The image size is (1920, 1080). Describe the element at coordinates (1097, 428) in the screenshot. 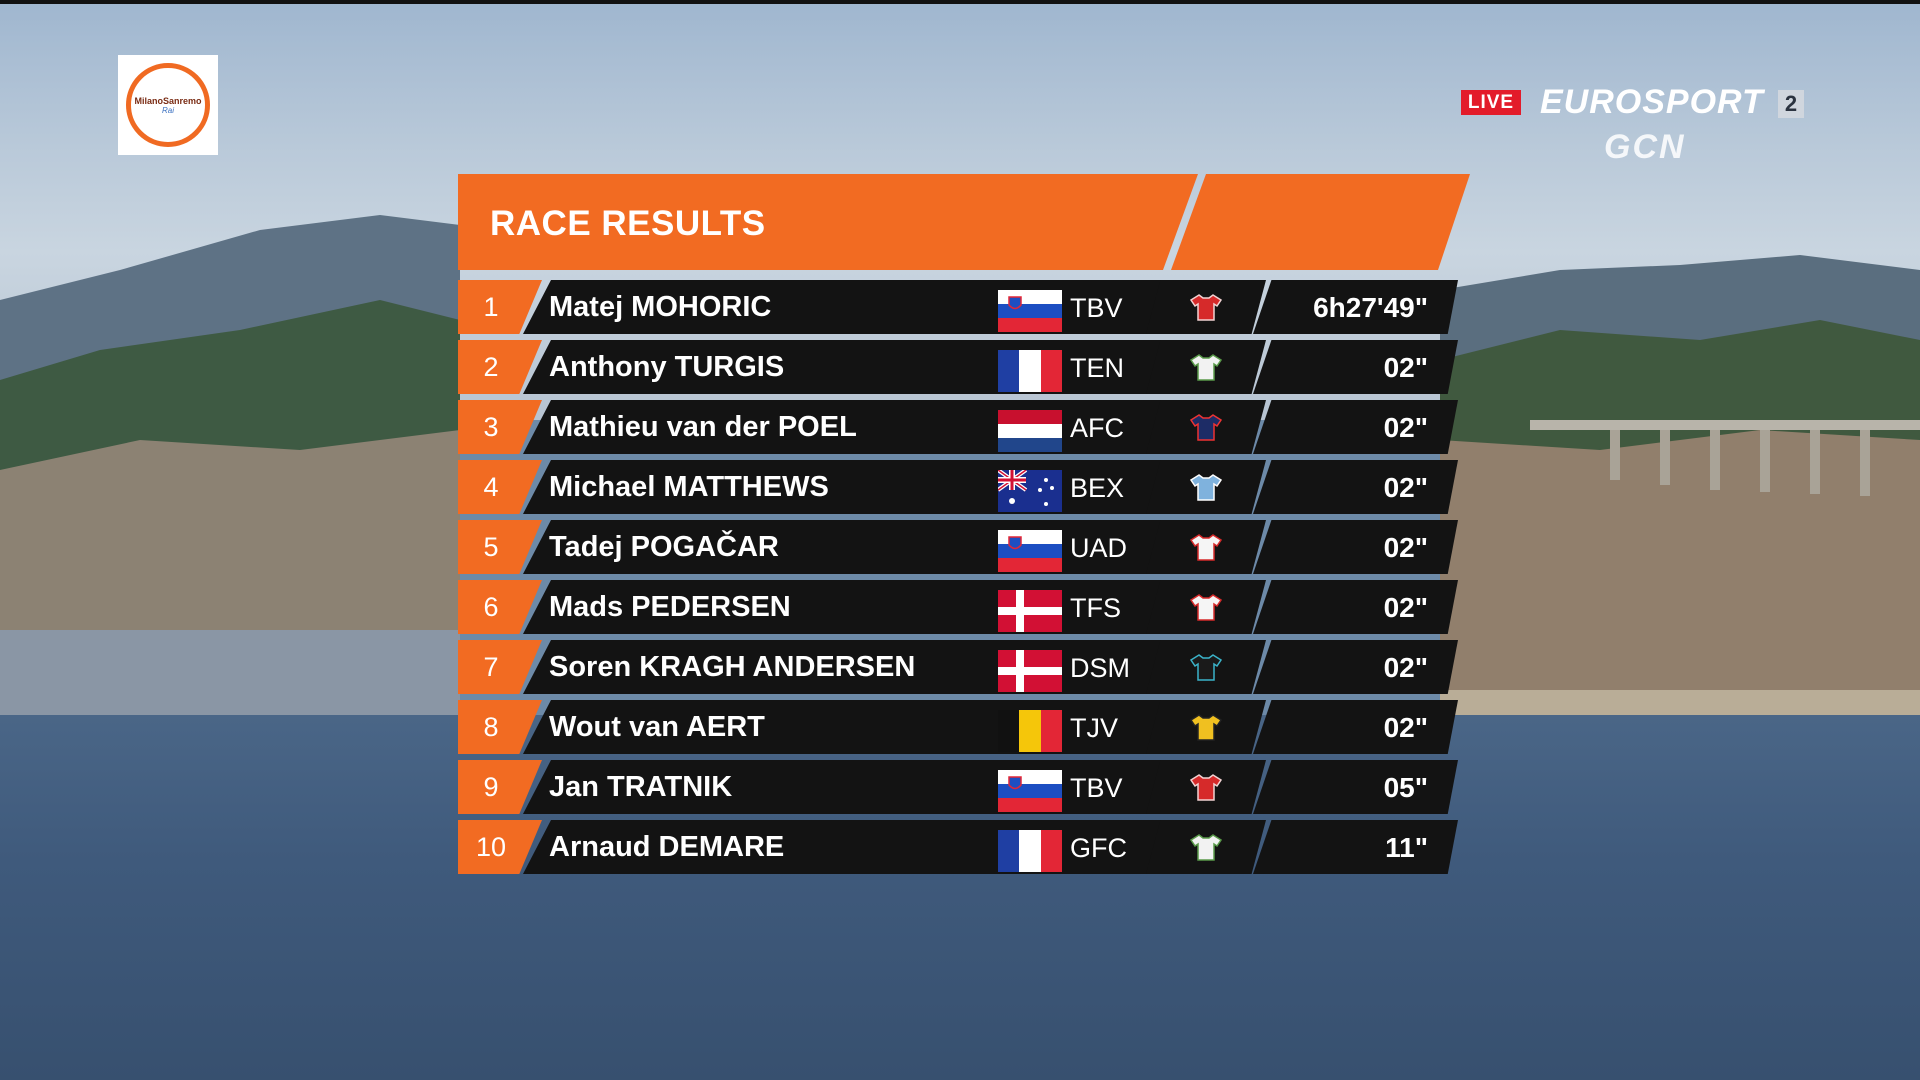

I see `team-code: AFC` at that location.